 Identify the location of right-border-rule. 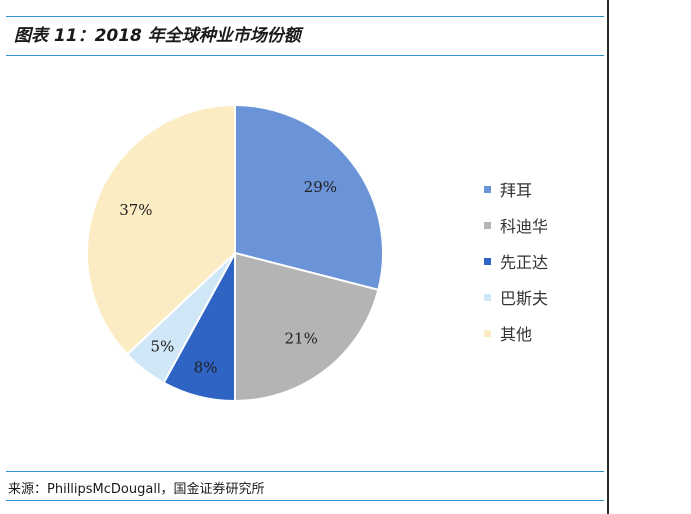
(608, 257).